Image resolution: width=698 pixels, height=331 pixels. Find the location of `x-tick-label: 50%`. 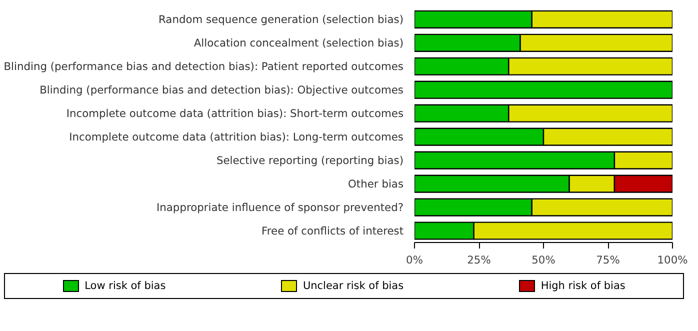

x-tick-label: 50% is located at coordinates (544, 260).